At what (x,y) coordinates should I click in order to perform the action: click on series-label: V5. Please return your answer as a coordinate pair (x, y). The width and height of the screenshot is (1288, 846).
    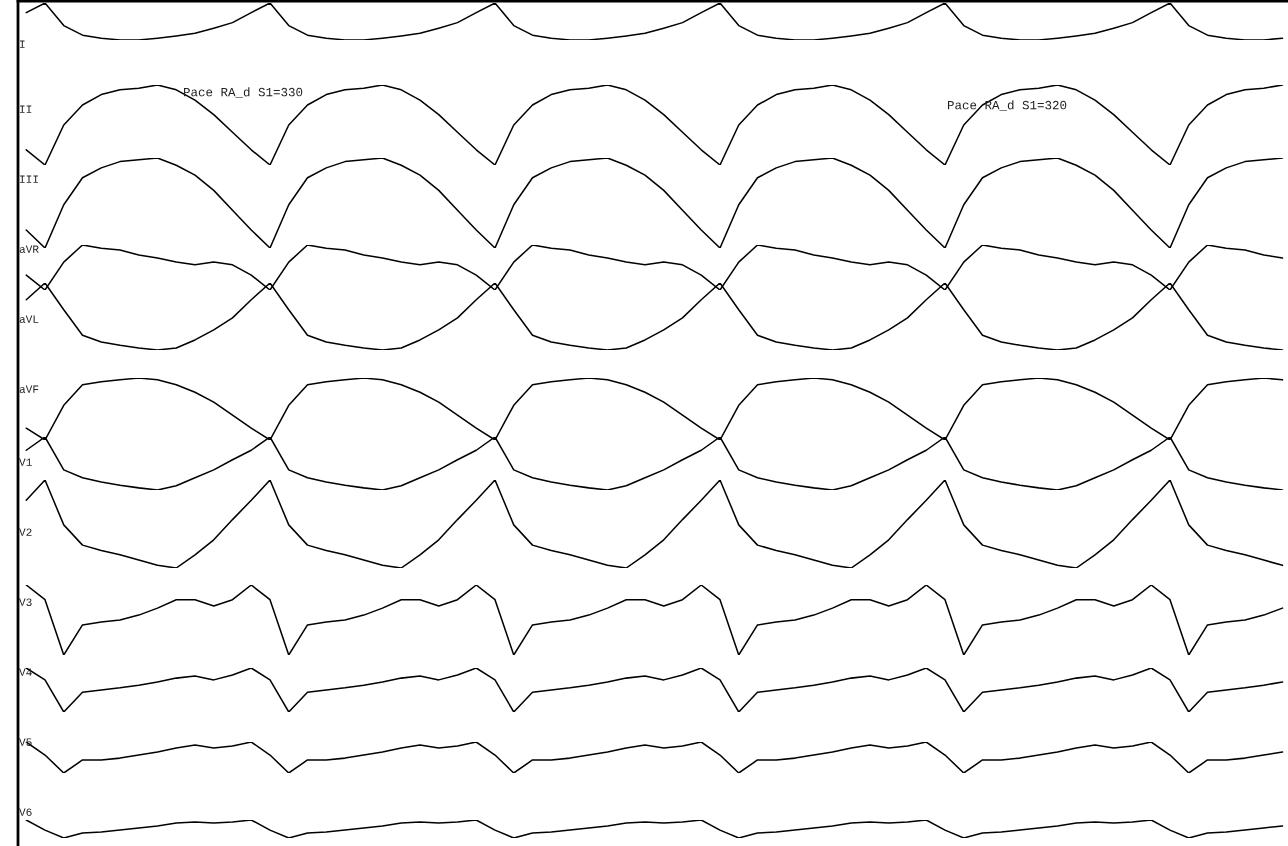
    Looking at the image, I should click on (25, 742).